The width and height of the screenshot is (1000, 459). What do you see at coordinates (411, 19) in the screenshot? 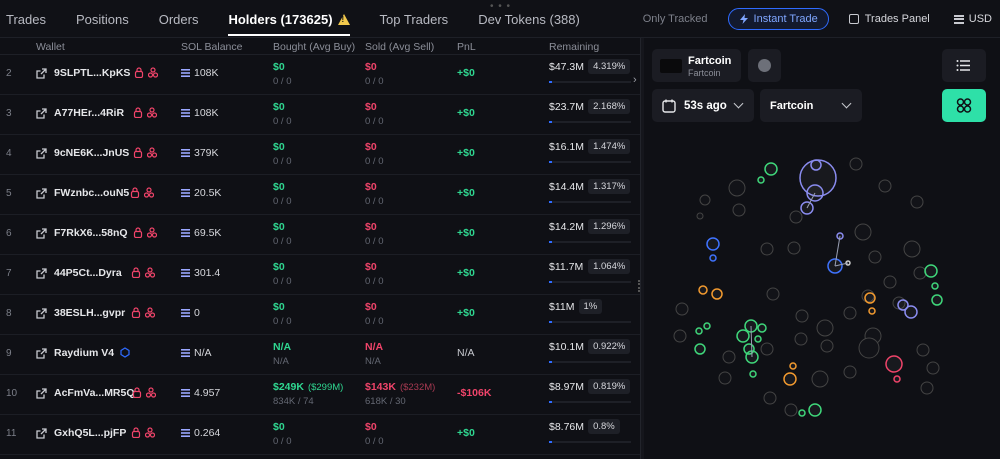
I see `tab-top-traders: Top Traders` at bounding box center [411, 19].